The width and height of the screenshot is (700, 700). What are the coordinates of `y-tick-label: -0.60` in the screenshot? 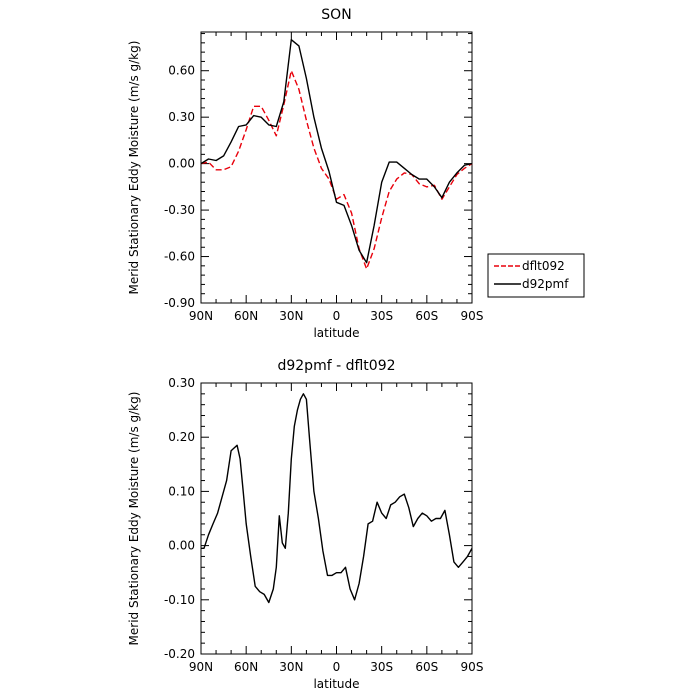 It's located at (179, 257).